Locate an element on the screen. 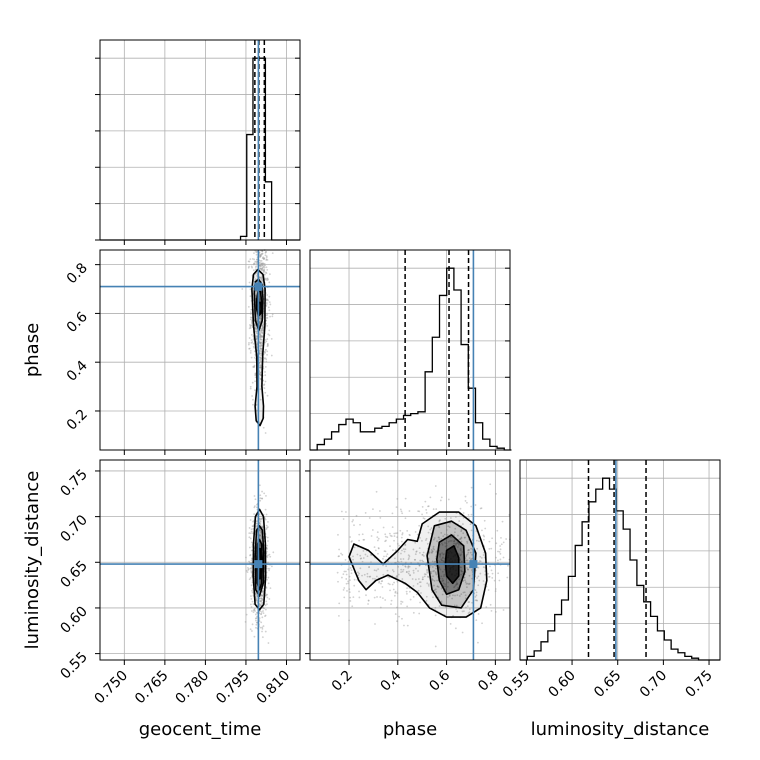 The image size is (760, 760). tick-label-y-phase: 0.2 is located at coordinates (77, 419).